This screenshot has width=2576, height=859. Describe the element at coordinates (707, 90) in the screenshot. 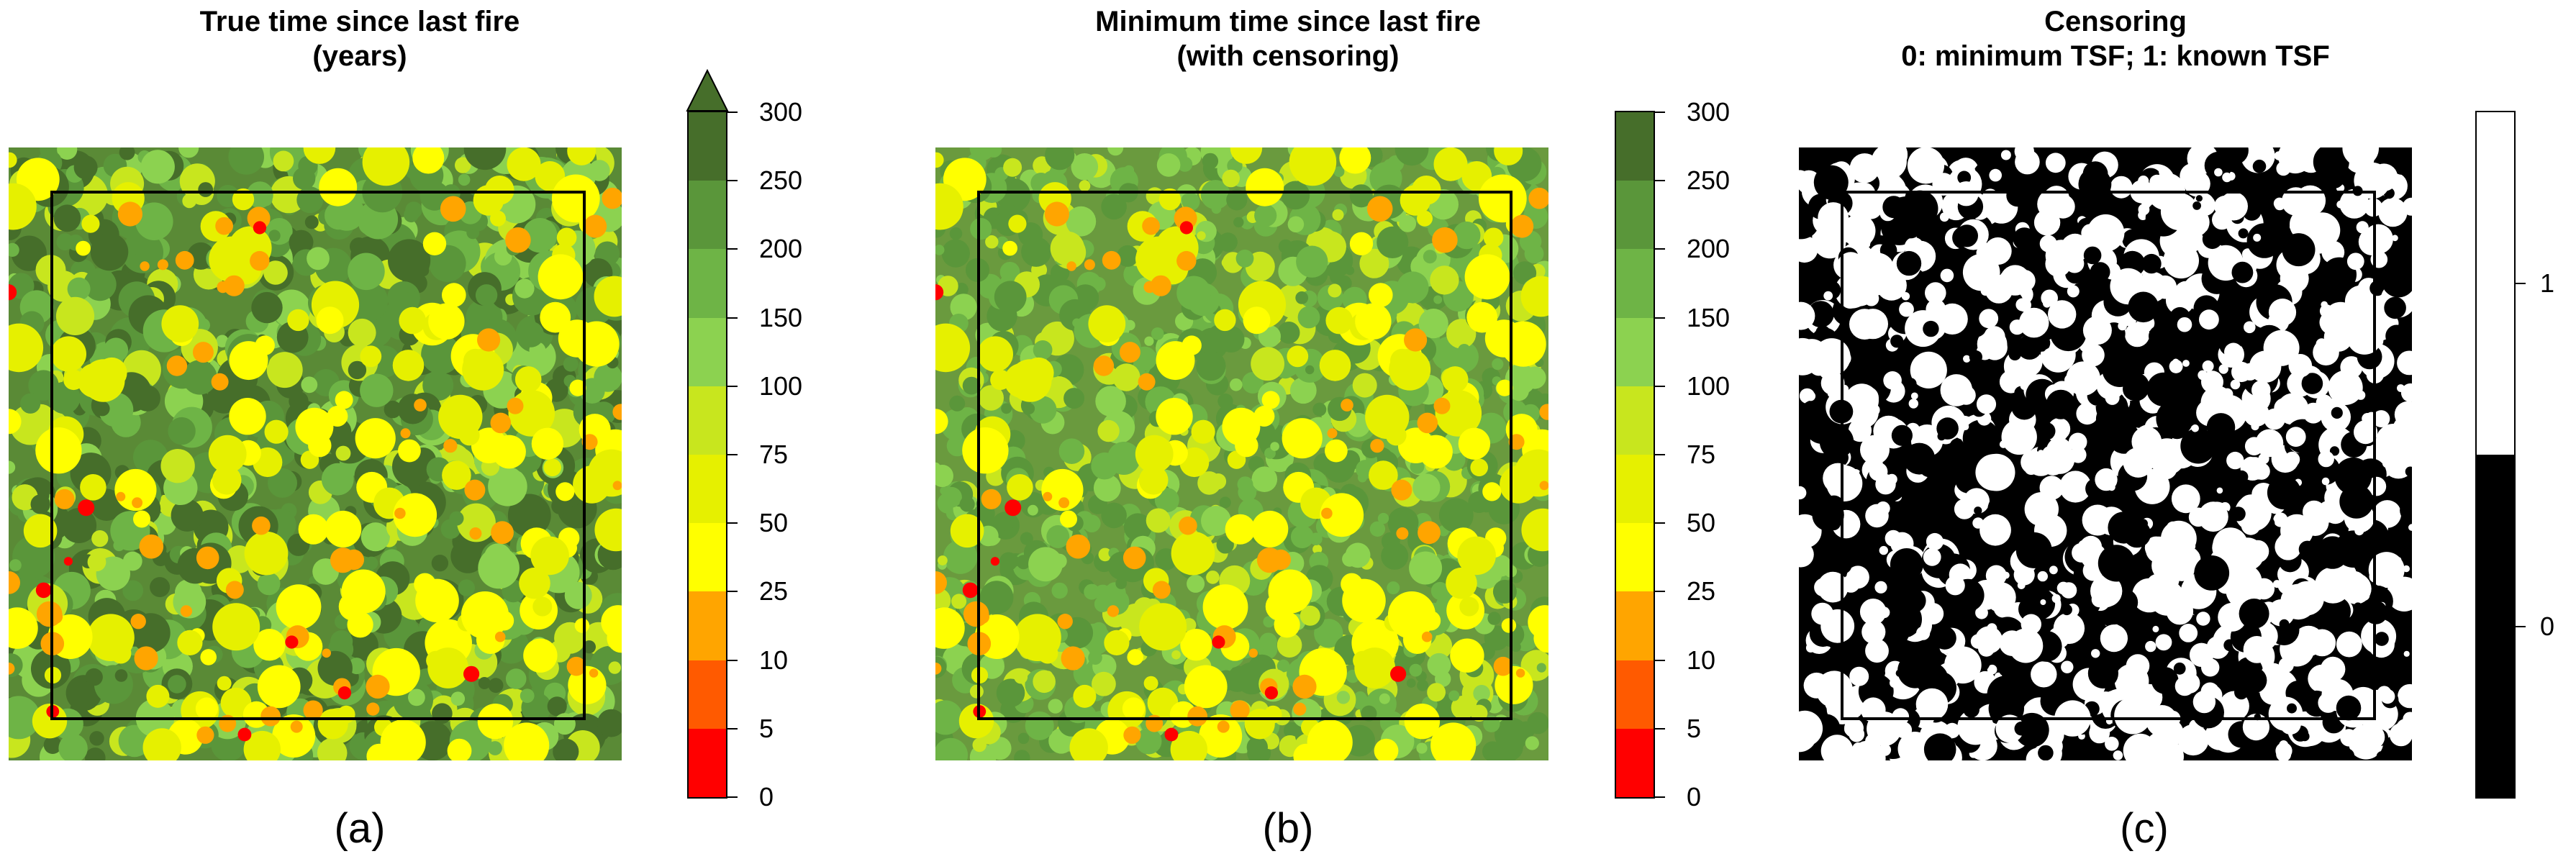

I see `colorbar-a-extend-arrow` at that location.